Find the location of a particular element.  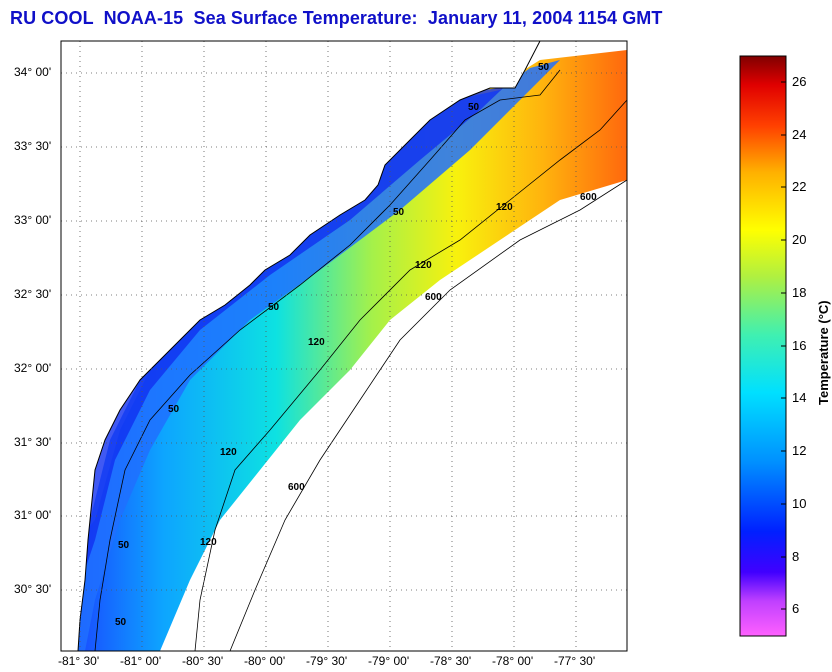

latitude-label: 31° 30' is located at coordinates (33, 442).